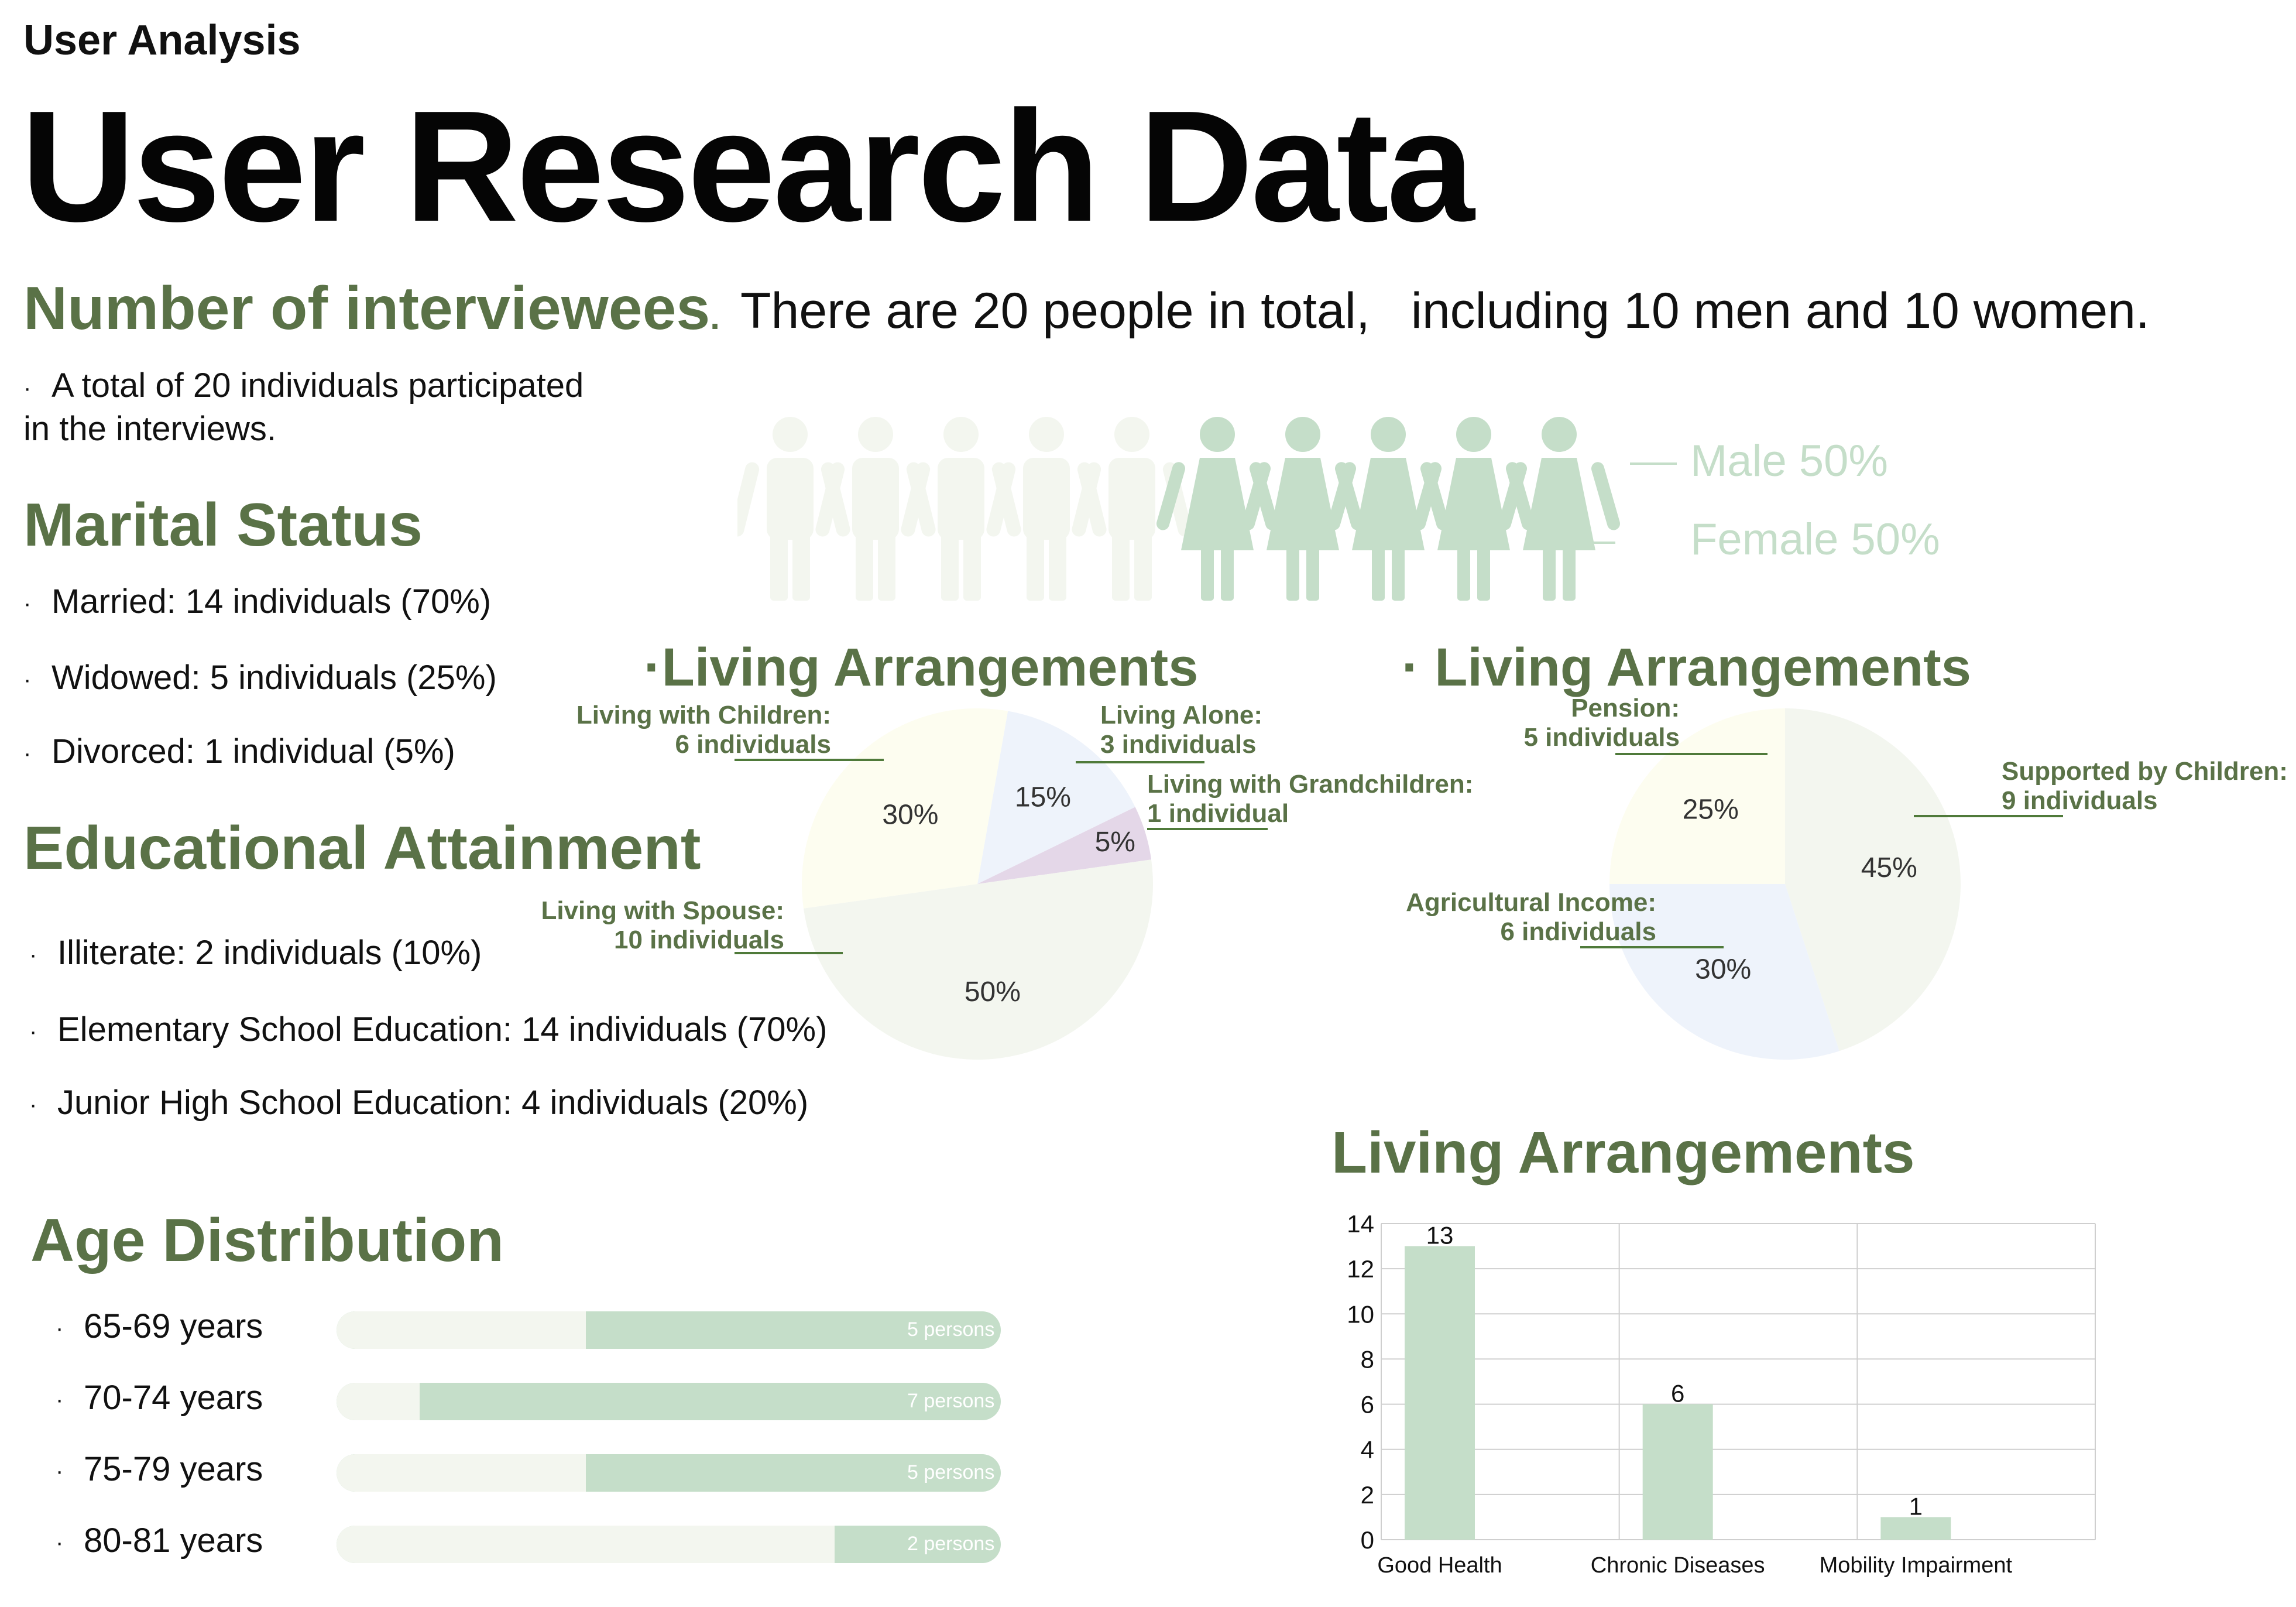 This screenshot has width=2296, height=1607. Describe the element at coordinates (272, 602) in the screenshot. I see `marital-item-text: Married: 14 individuals (70%)` at that location.